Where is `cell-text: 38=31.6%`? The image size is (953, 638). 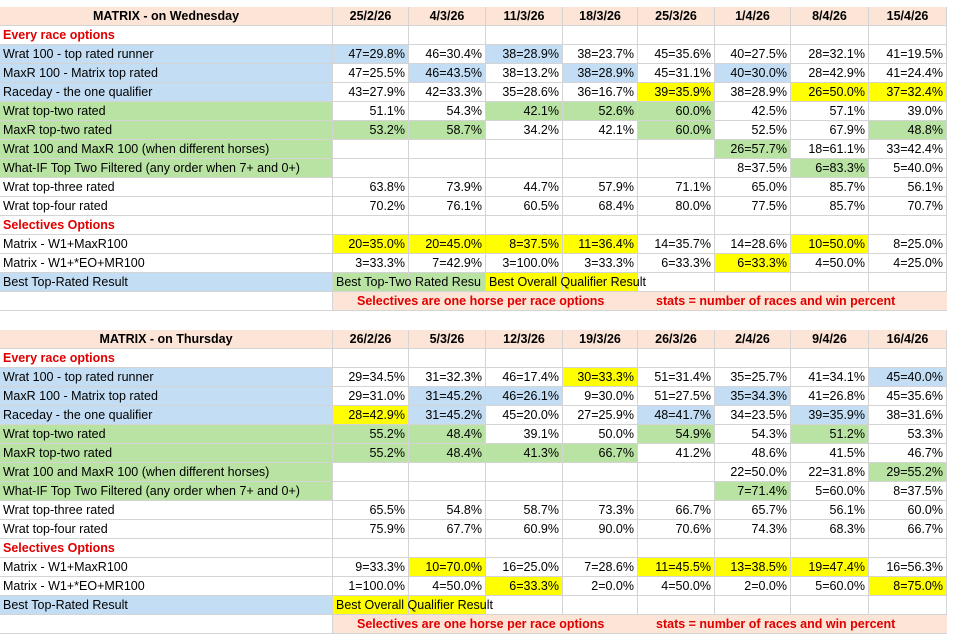
cell-text: 38=31.6% is located at coordinates (914, 415).